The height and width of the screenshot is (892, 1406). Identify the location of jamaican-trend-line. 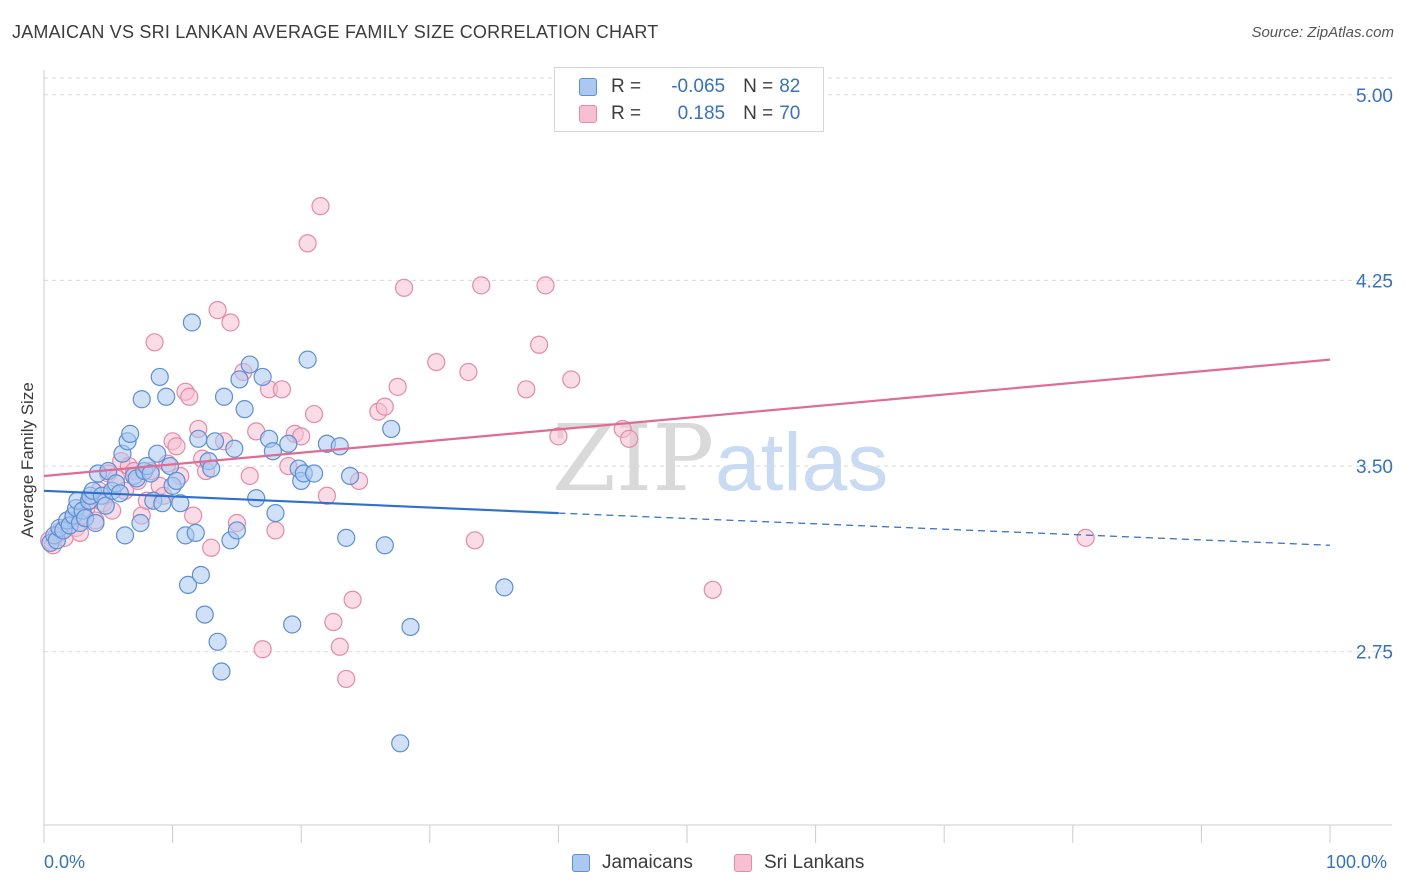
(301, 502).